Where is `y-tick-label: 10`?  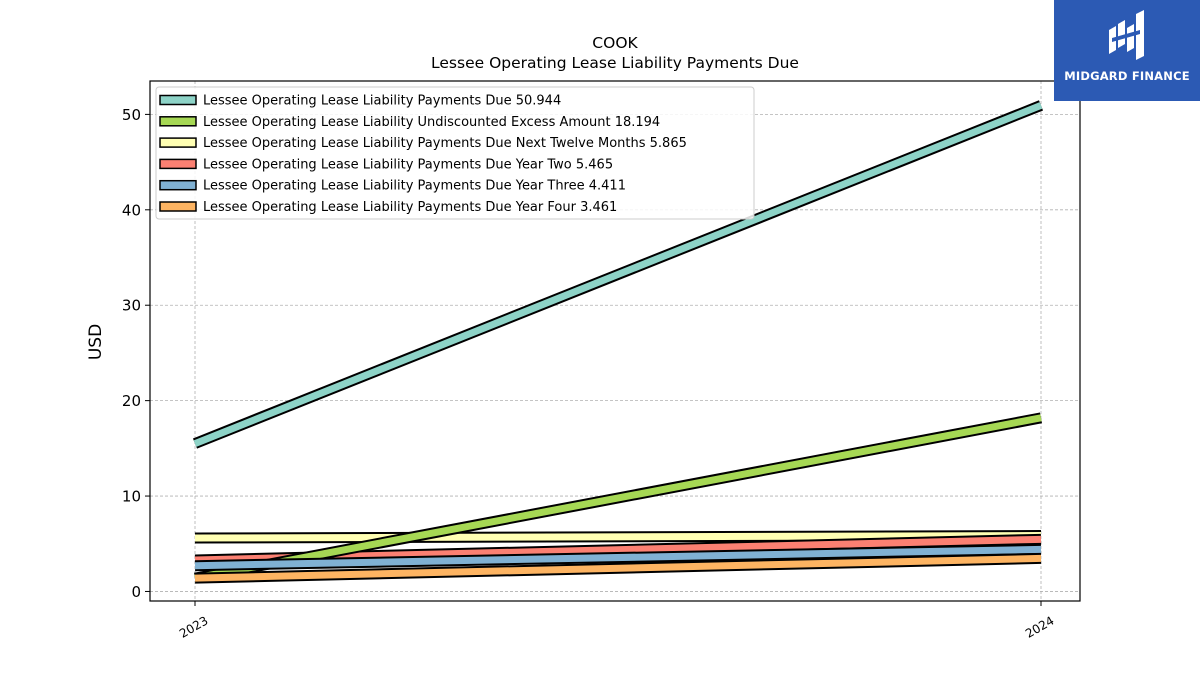
y-tick-label: 10 is located at coordinates (131, 497).